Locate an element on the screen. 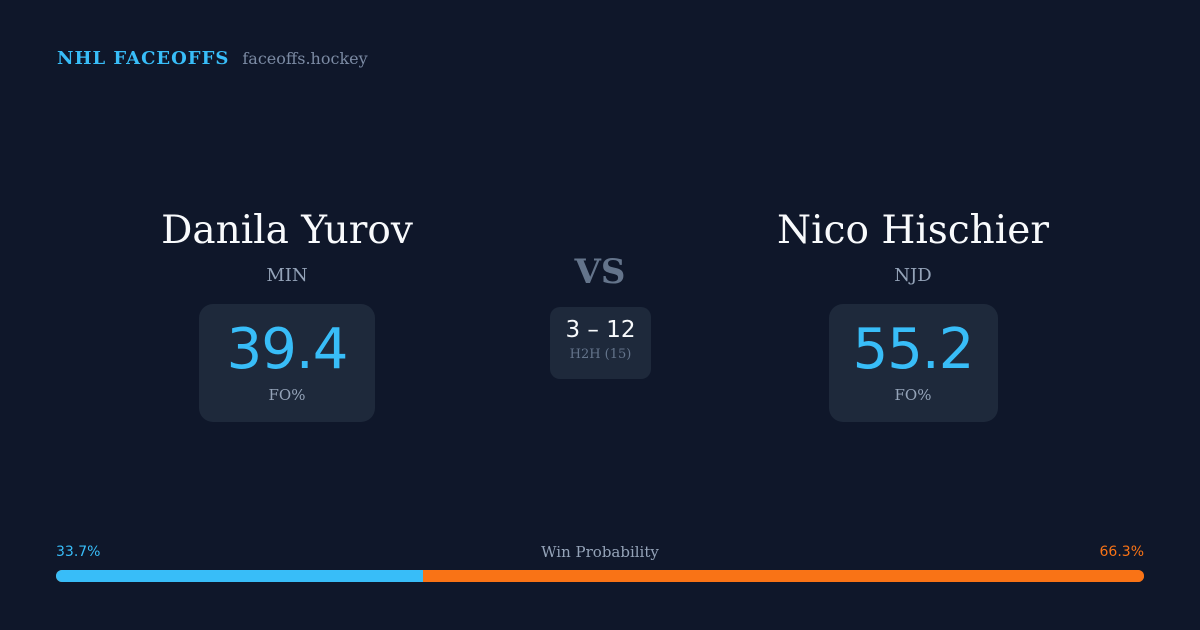 This screenshot has height=630, width=1200. fo-pct-card: 39.4 FO% is located at coordinates (287, 363).